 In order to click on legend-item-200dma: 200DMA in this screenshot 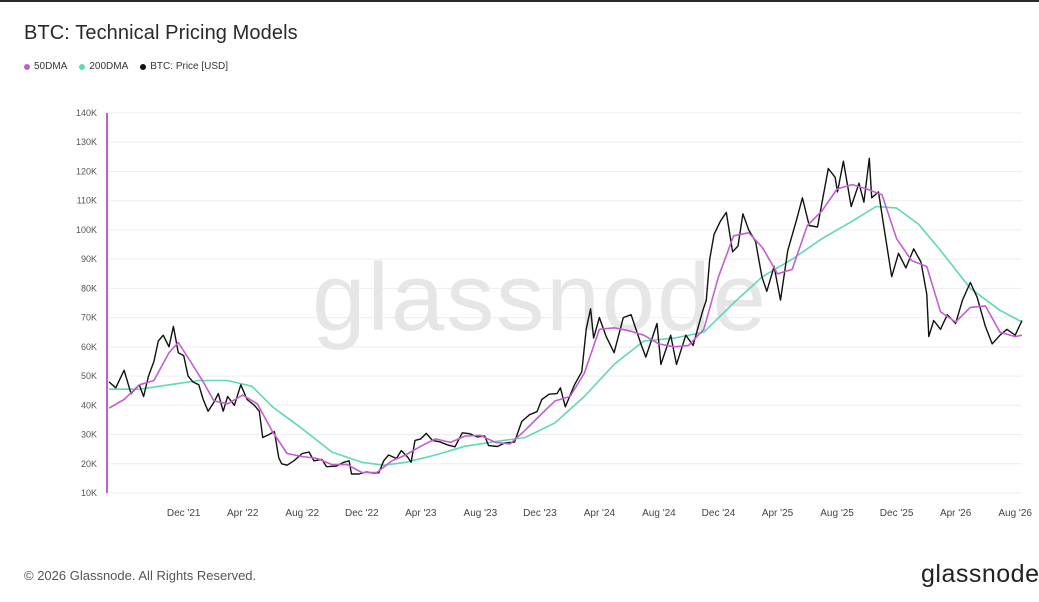, I will do `click(103, 66)`.